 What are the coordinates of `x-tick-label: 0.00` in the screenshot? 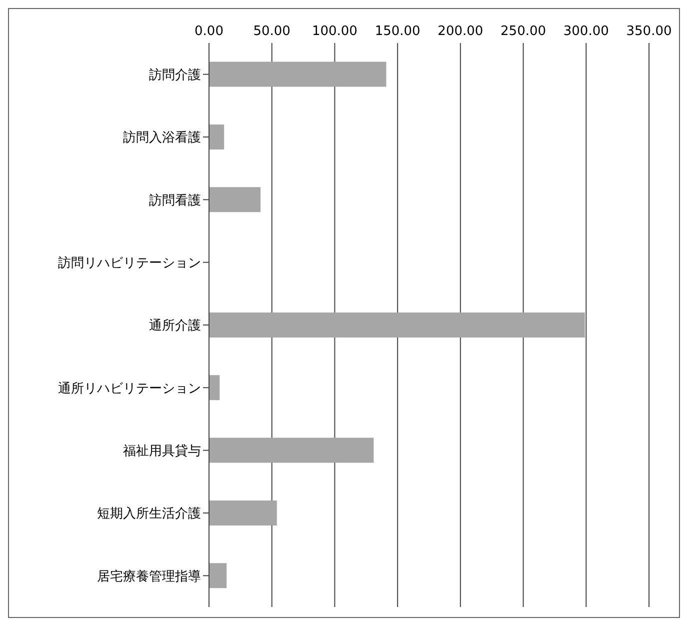 It's located at (209, 31).